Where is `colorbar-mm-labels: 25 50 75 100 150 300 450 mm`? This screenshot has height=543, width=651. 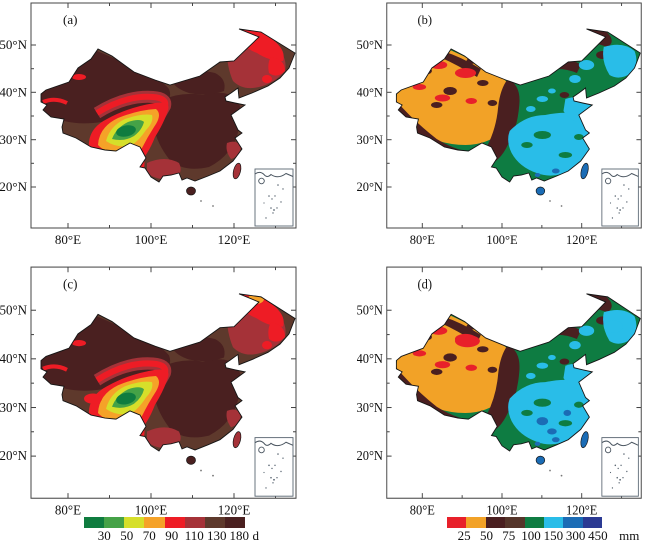
colorbar-mm-labels: 25 50 75 100 150 300 450 mm is located at coordinates (543, 535).